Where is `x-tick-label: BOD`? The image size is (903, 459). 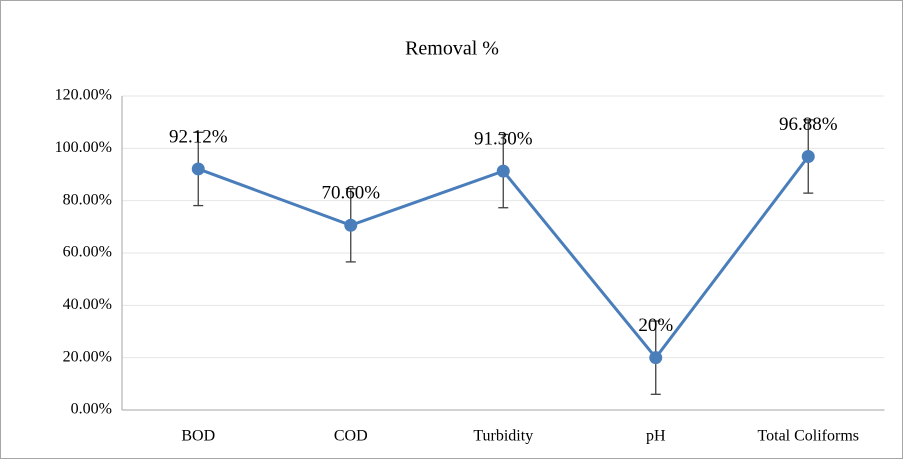 x-tick-label: BOD is located at coordinates (198, 436).